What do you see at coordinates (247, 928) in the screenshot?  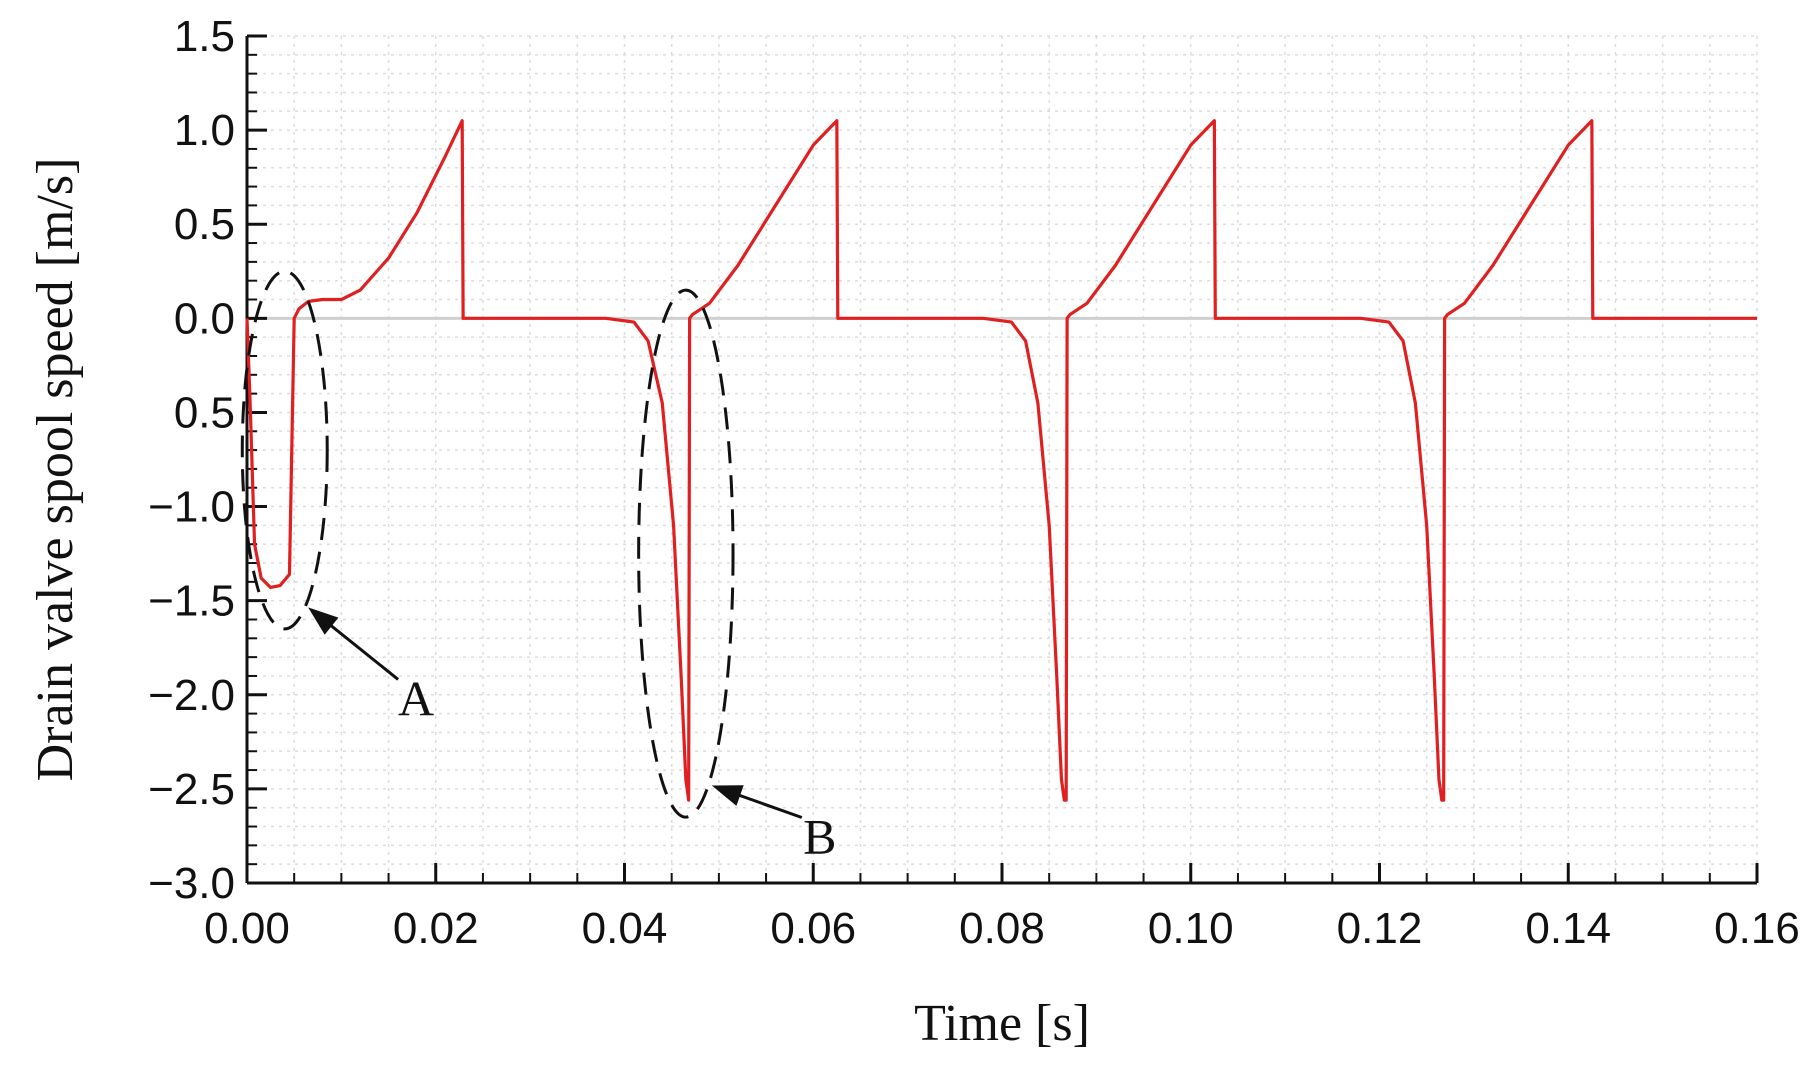 I see `x-tick-label: 0.00` at bounding box center [247, 928].